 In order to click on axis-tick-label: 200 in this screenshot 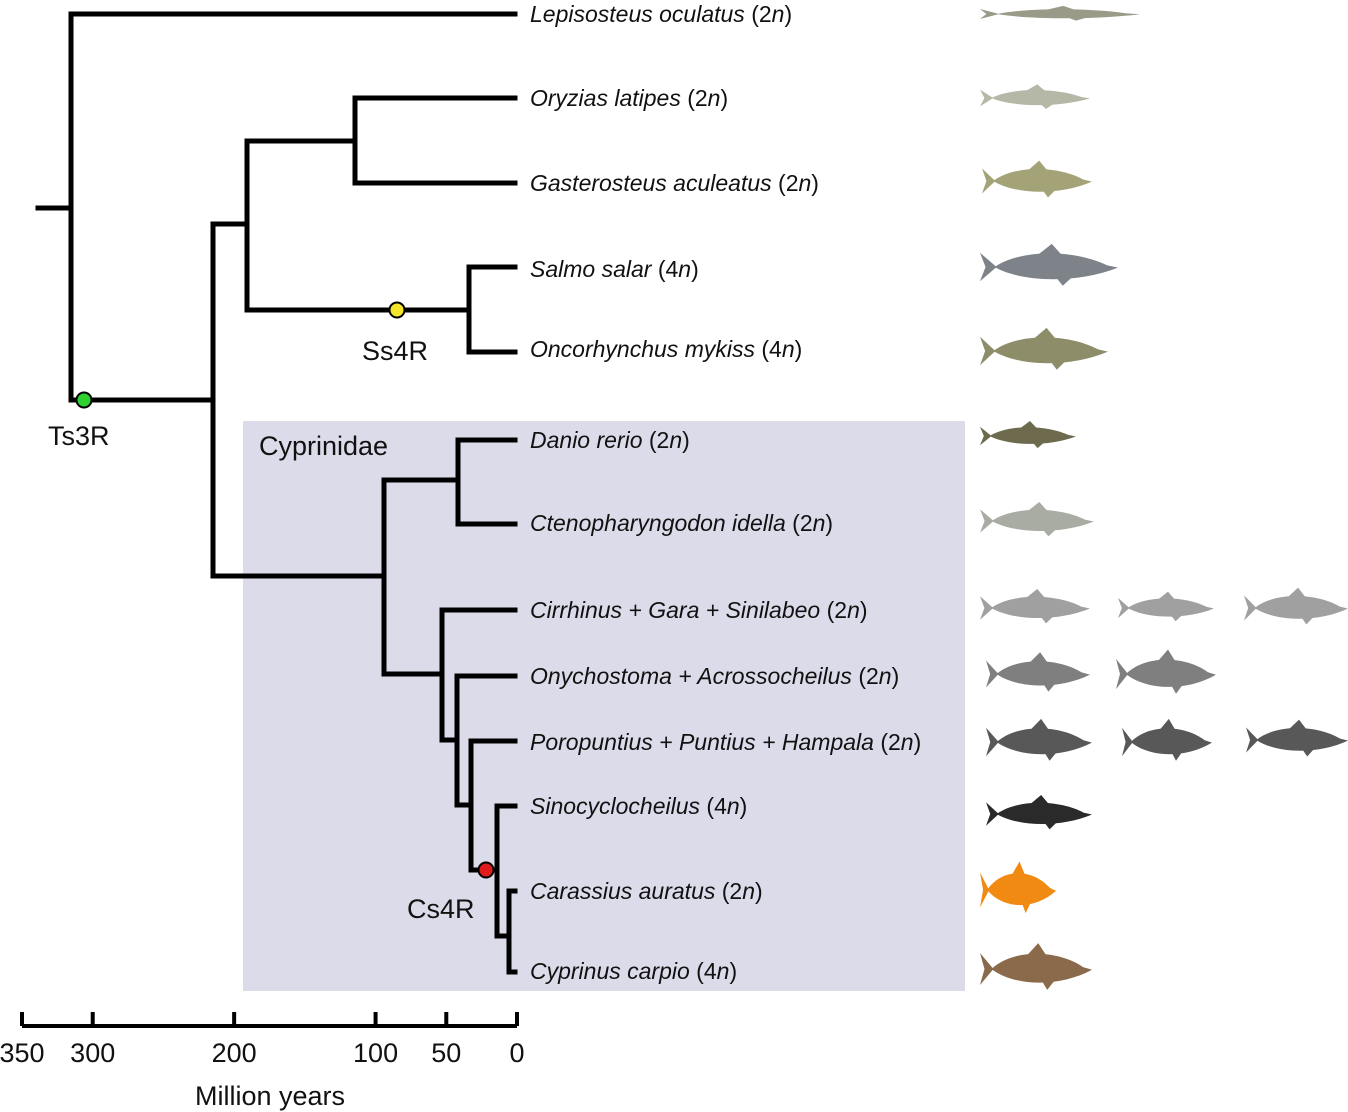, I will do `click(234, 1053)`.